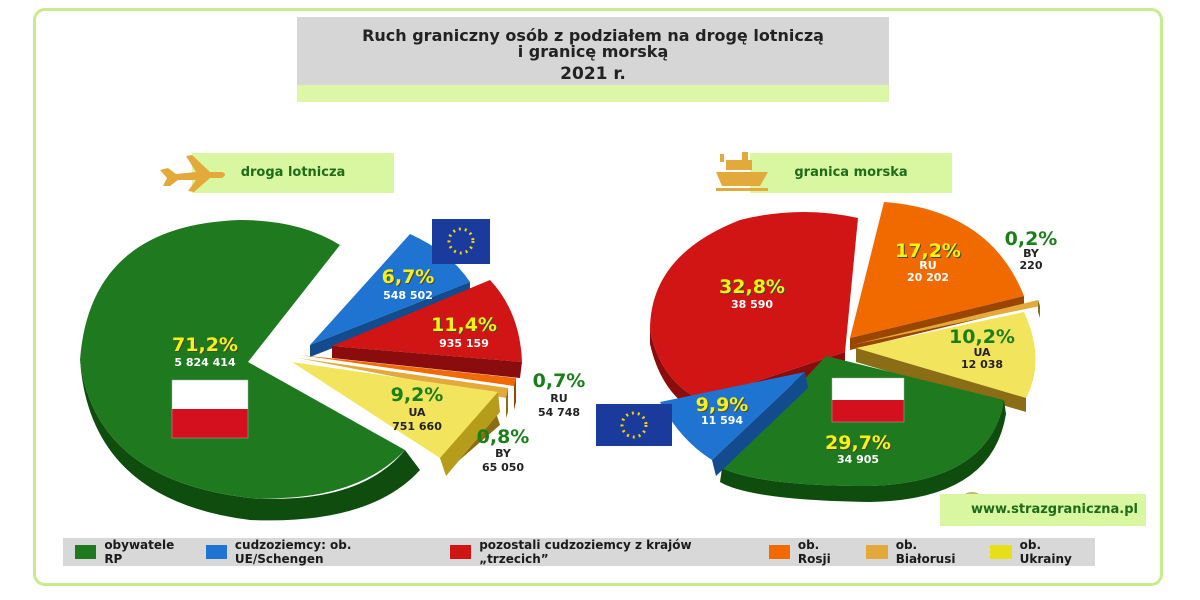 The width and height of the screenshot is (1200, 600). I want to click on sea-slice-ua, so click(946, 355).